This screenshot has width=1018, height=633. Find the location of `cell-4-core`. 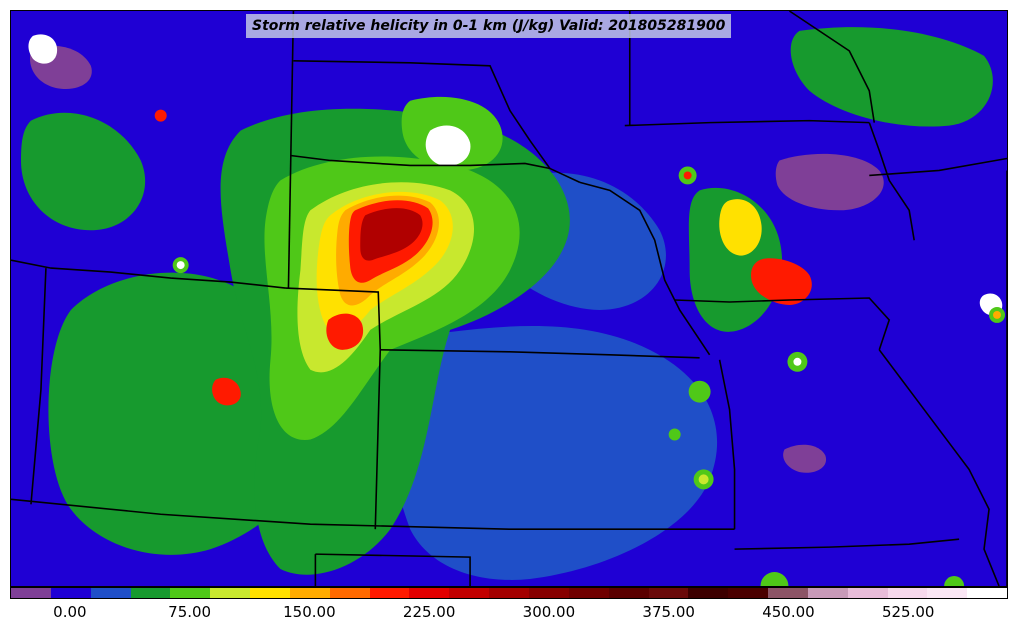

cell-4-core is located at coordinates (797, 361).